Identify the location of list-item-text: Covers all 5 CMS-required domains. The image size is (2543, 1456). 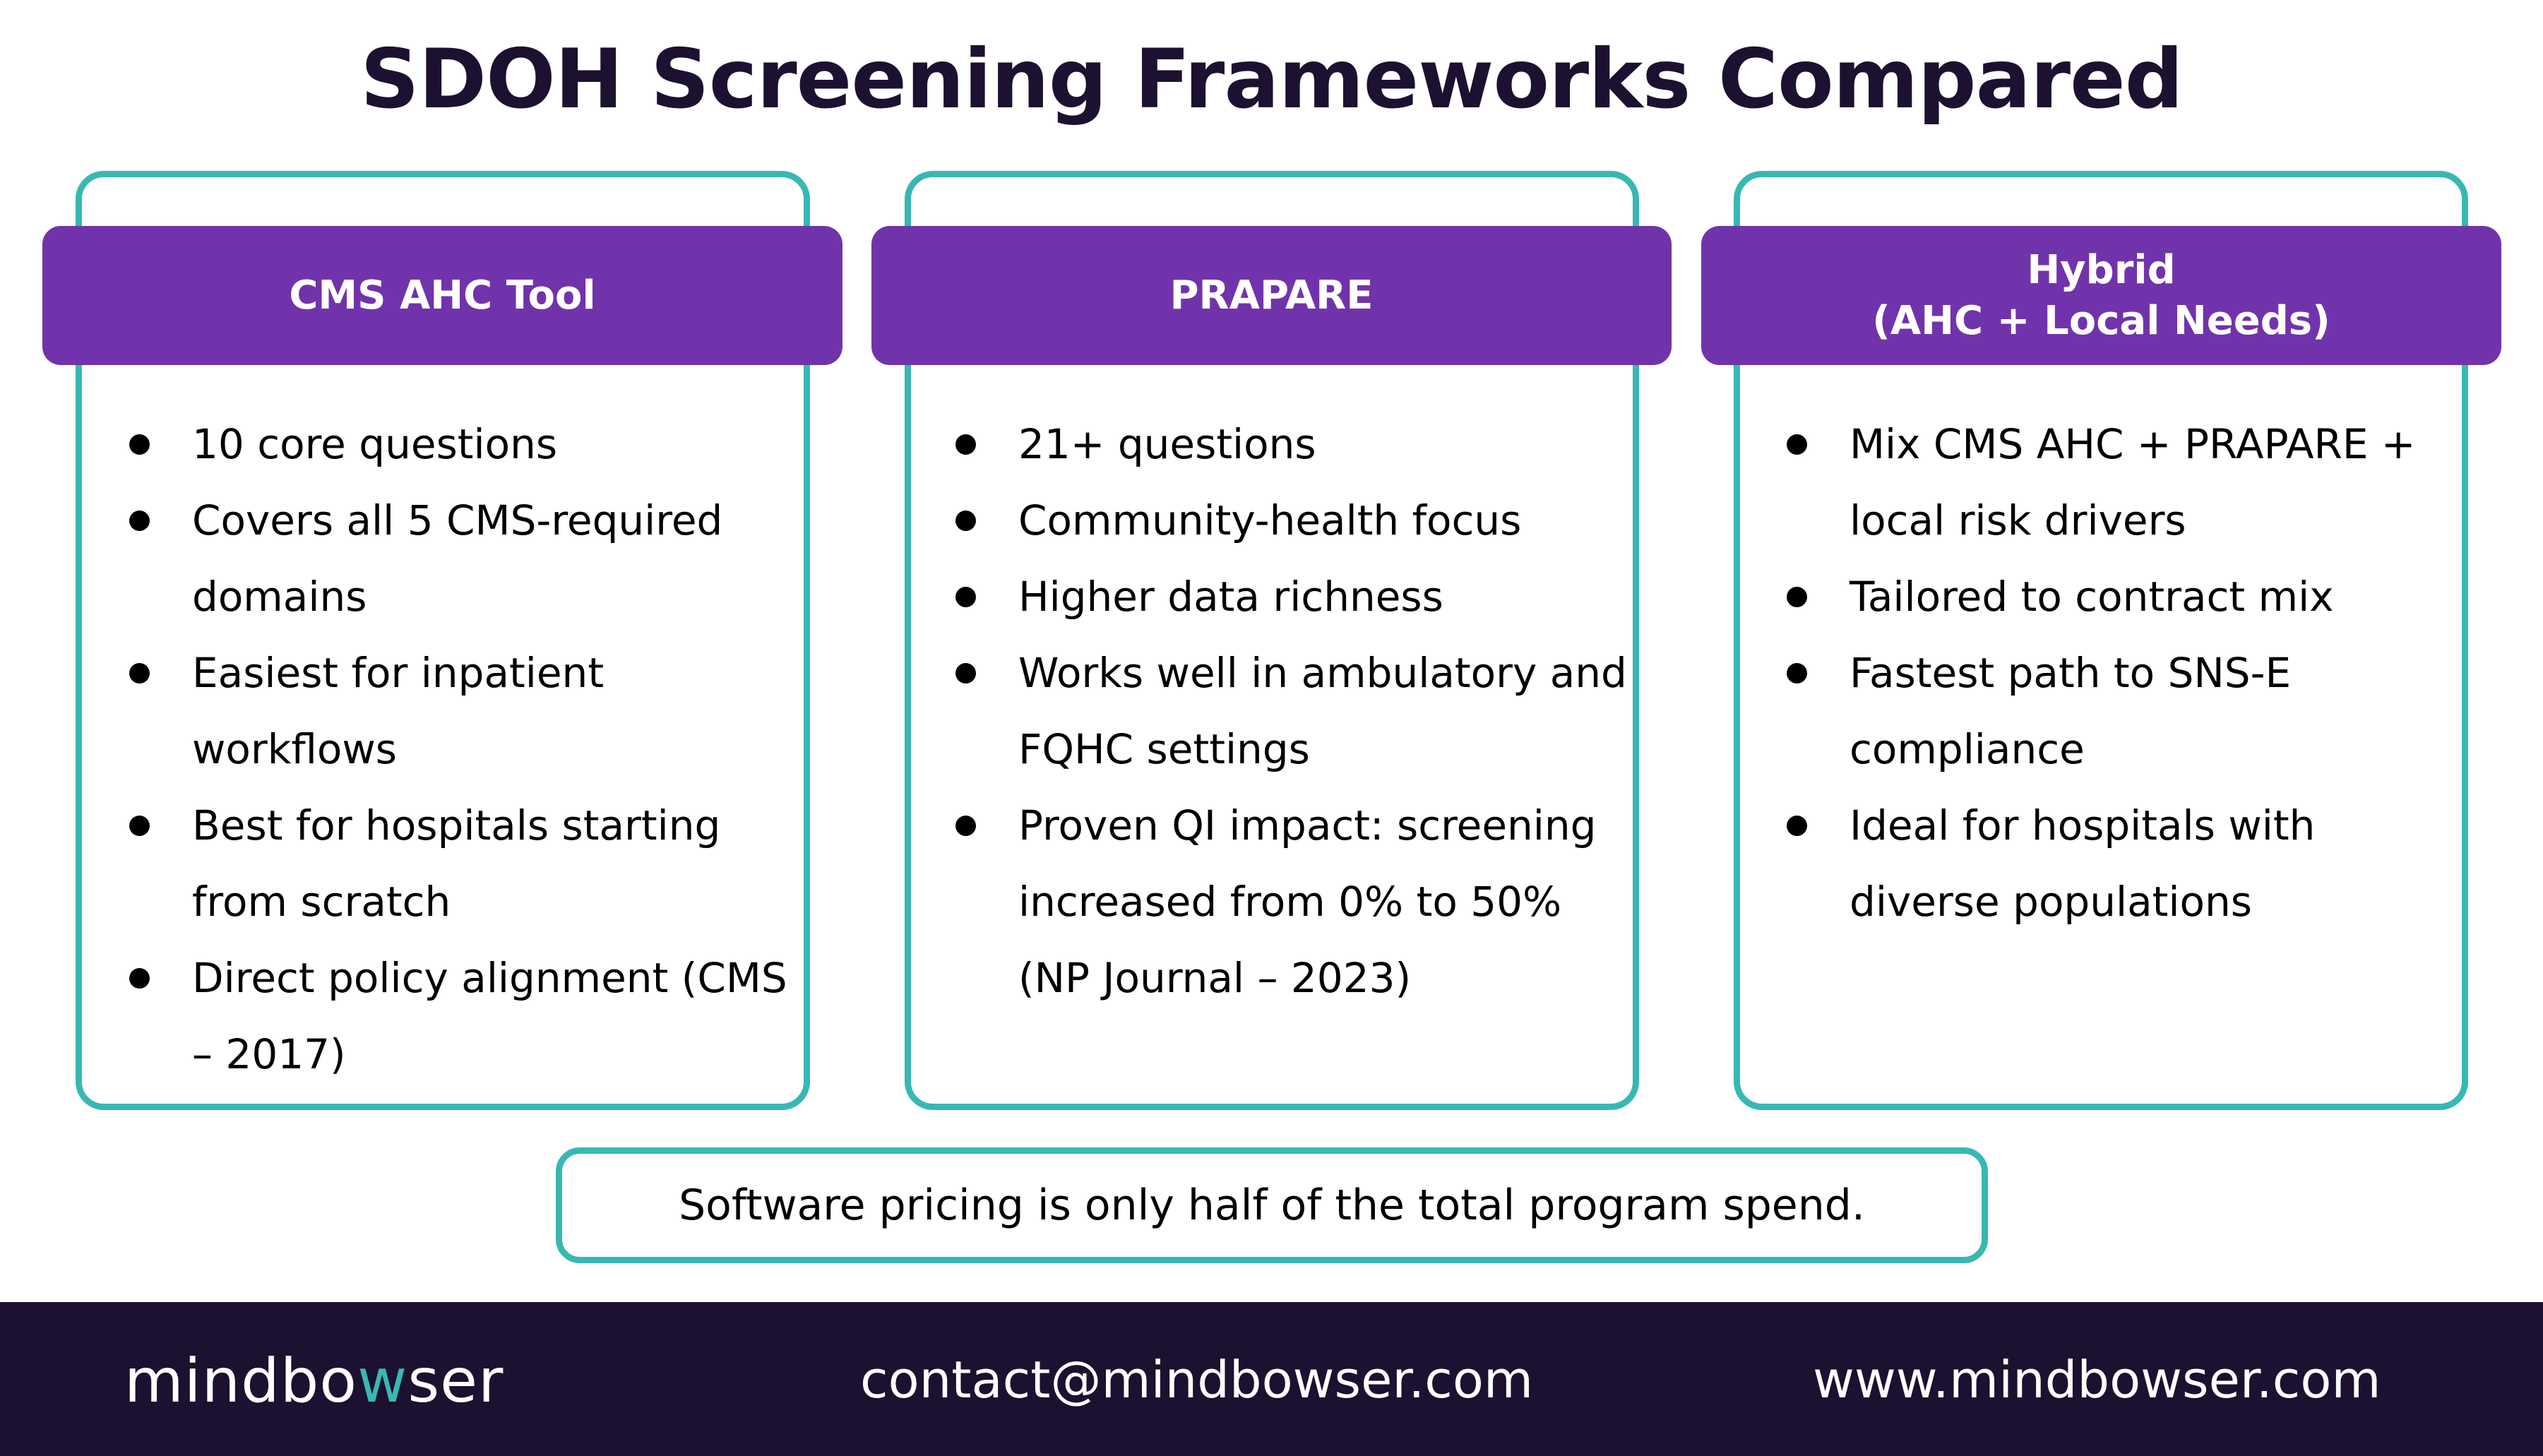
(457, 558).